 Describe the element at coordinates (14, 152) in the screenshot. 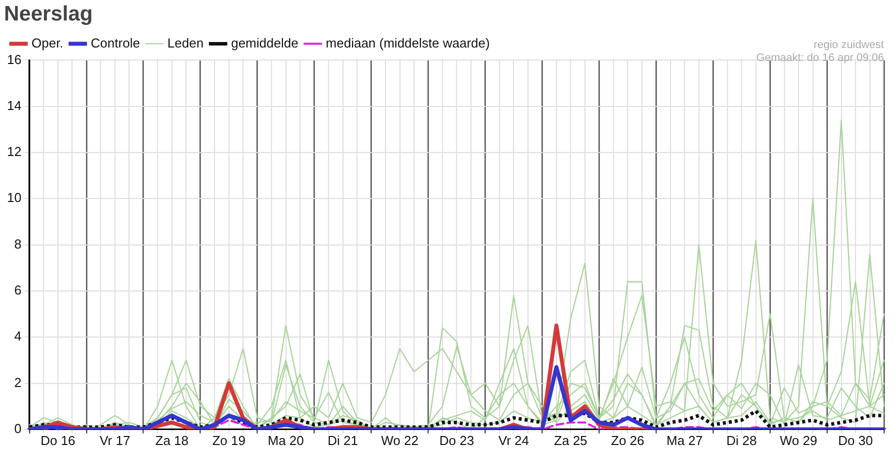

I see `y-tick-label: 12` at that location.